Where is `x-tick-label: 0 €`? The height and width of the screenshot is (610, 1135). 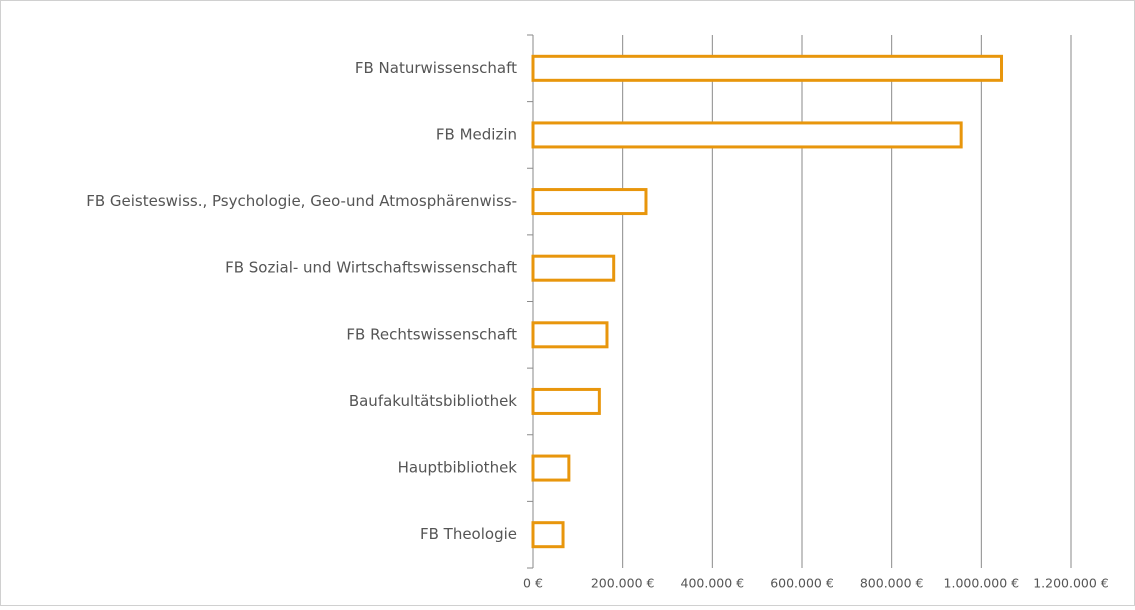 x-tick-label: 0 € is located at coordinates (533, 583).